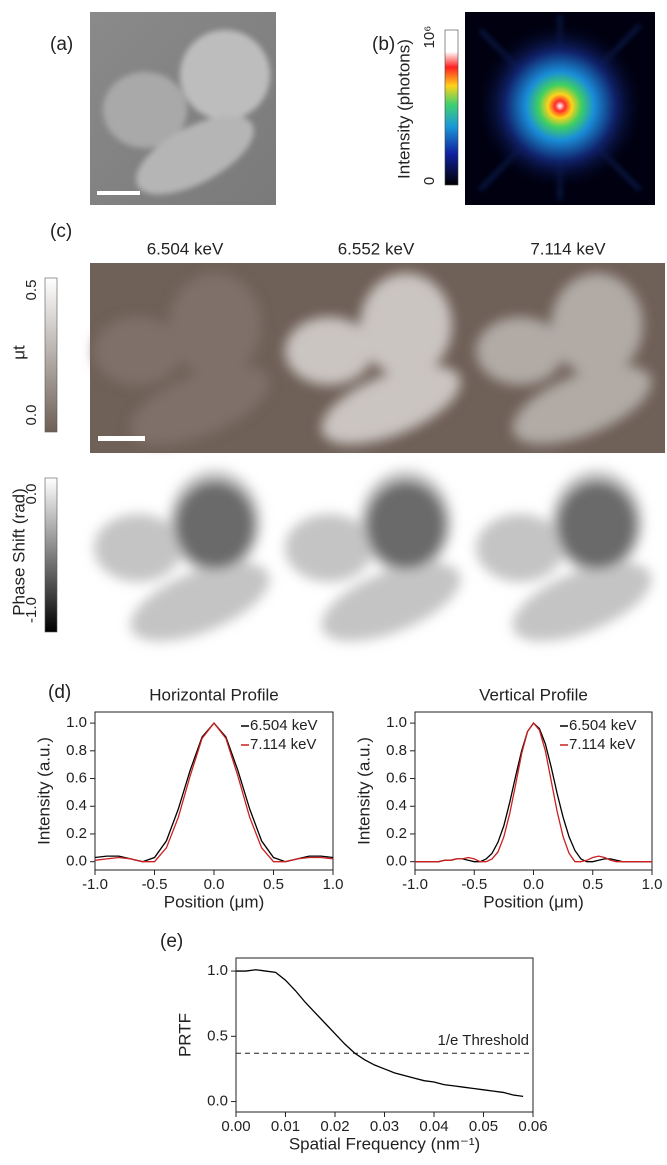 This screenshot has height=1165, width=667. Describe the element at coordinates (185, 248) in the screenshot. I see `energy-label: 6.504 keV` at that location.